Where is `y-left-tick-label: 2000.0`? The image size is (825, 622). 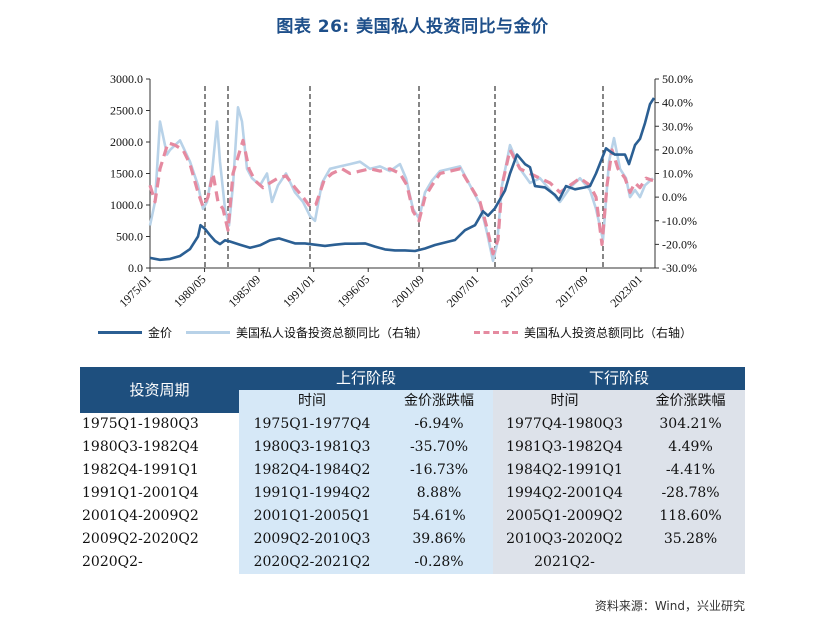
y-left-tick-label: 2000.0 is located at coordinates (126, 142).